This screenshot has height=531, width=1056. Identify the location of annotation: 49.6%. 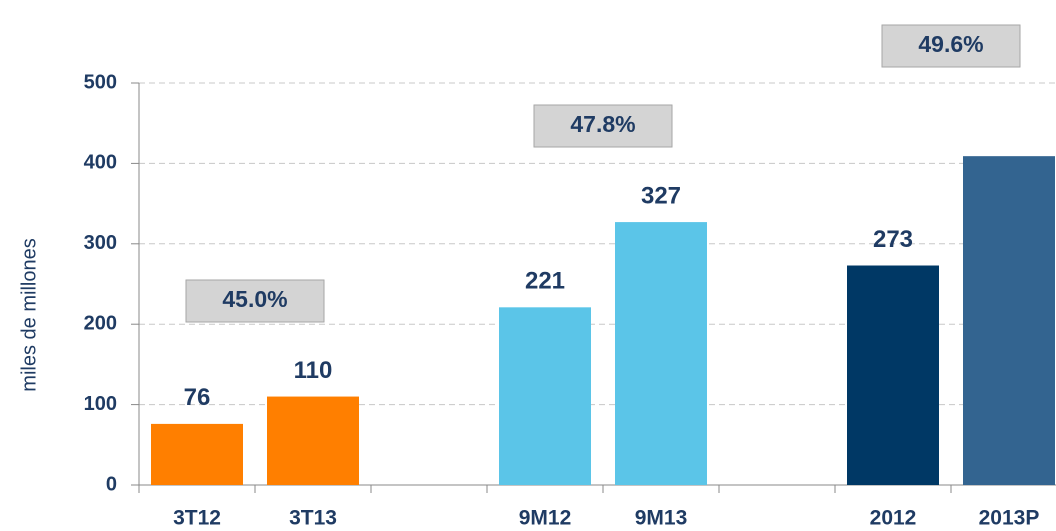
(950, 44).